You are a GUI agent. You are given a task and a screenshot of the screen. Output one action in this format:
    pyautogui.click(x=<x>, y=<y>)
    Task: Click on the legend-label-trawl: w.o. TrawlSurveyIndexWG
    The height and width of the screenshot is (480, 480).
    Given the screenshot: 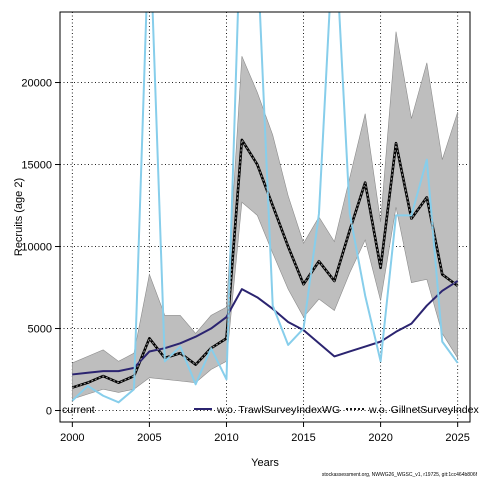 What is the action you would take?
    pyautogui.click(x=278, y=410)
    